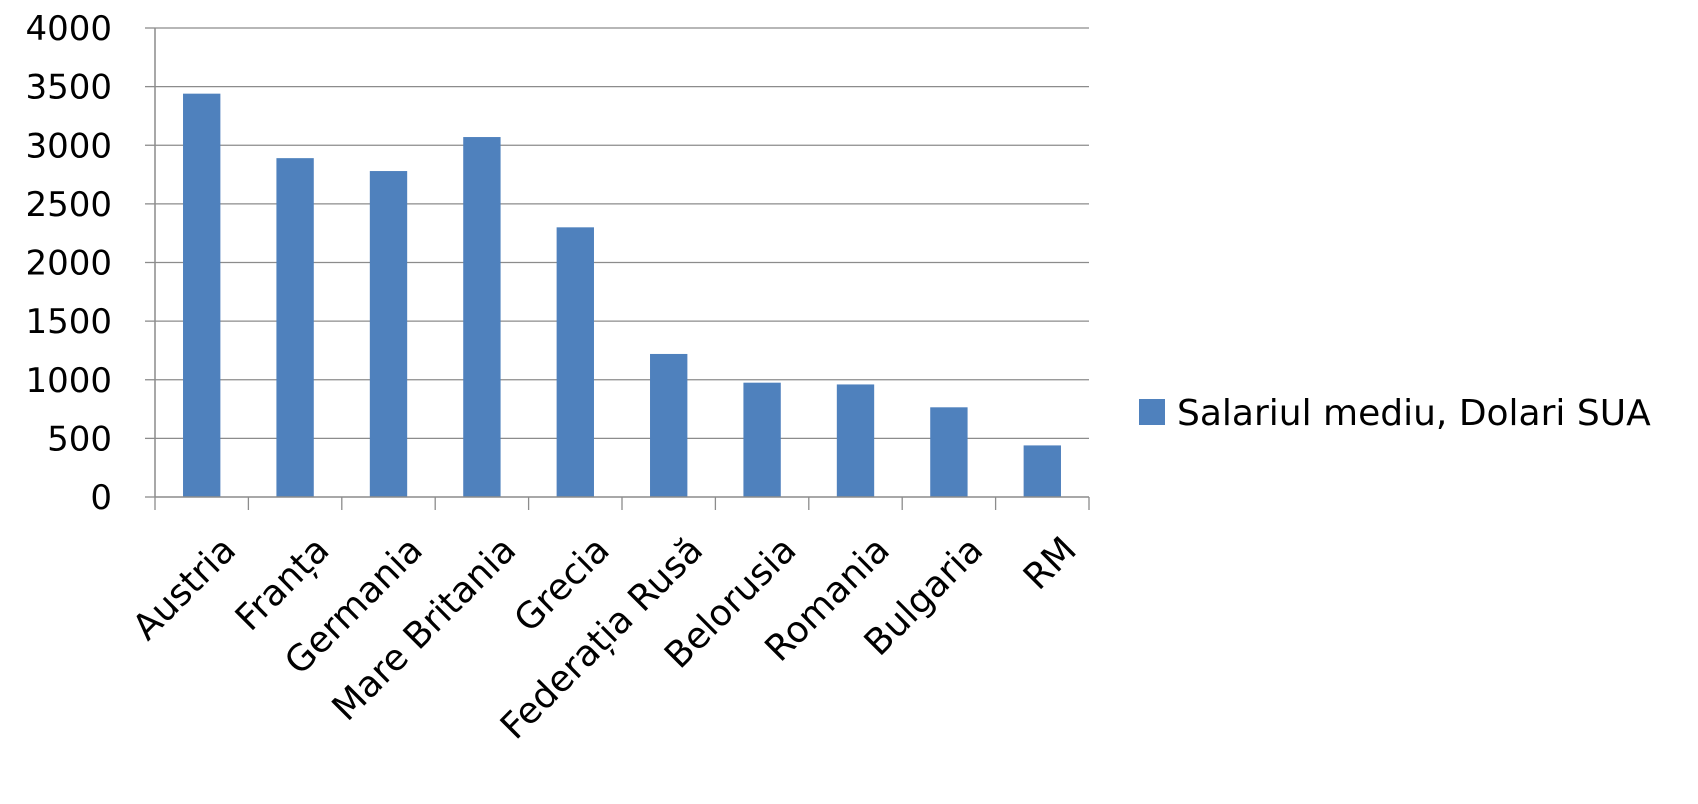 This screenshot has width=1698, height=804. I want to click on y-tick-label: 3500, so click(68, 88).